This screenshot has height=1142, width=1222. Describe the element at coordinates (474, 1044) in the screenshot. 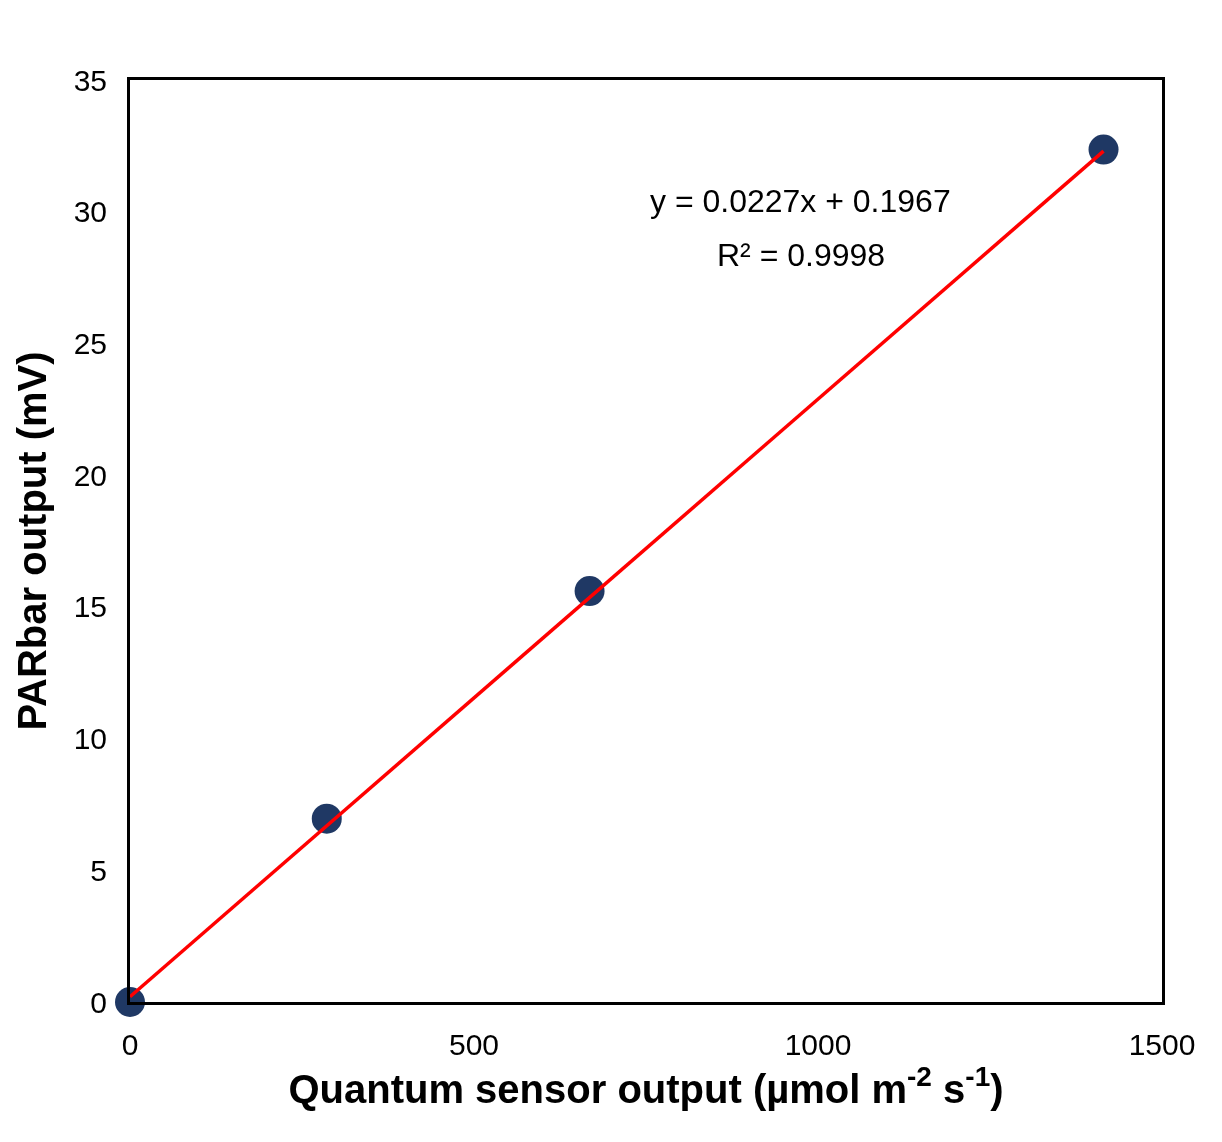

I see `x-tick-label: 500` at that location.